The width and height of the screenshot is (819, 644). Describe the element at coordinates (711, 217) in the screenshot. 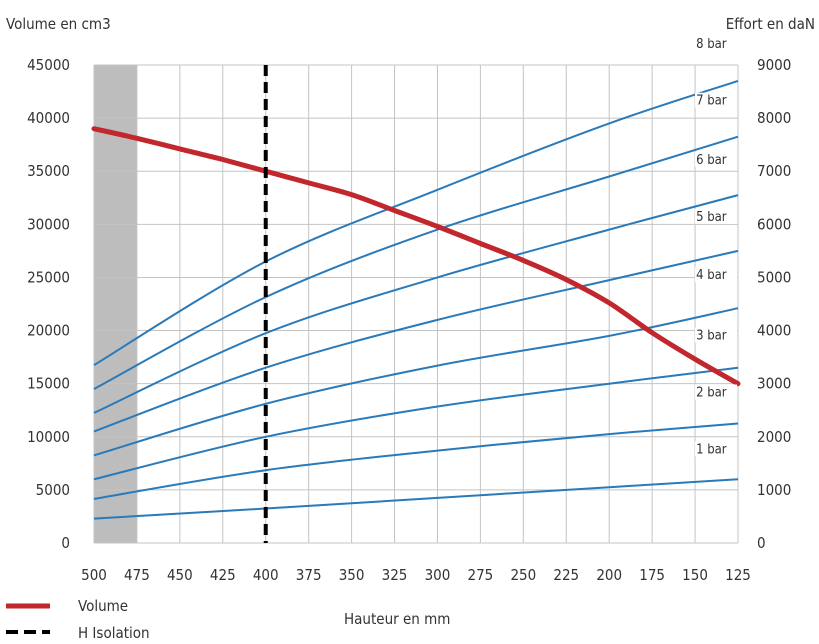

I see `series-label-5: 5 bar` at that location.